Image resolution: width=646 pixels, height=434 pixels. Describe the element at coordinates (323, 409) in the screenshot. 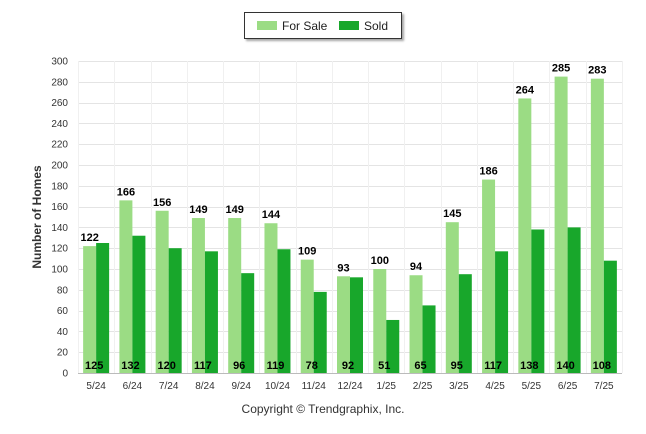

I see `copyright-text: Copyright © Trendgraphix, Inc.` at that location.